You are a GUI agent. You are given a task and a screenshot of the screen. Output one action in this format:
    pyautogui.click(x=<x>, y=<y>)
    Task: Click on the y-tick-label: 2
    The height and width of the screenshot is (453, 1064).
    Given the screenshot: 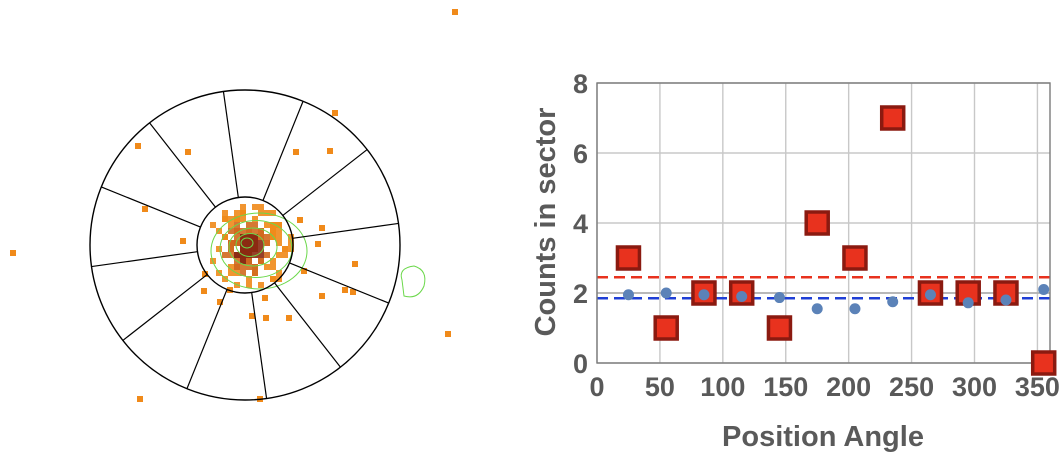 What is the action you would take?
    pyautogui.click(x=580, y=294)
    